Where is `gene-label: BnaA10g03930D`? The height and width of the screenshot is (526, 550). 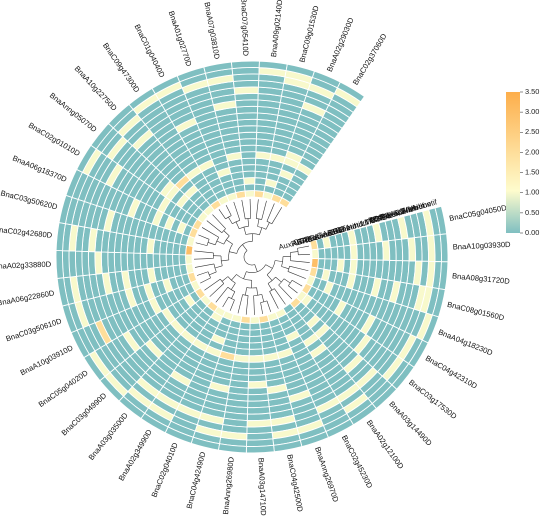 gene-label: BnaA10g03930D is located at coordinates (482, 246).